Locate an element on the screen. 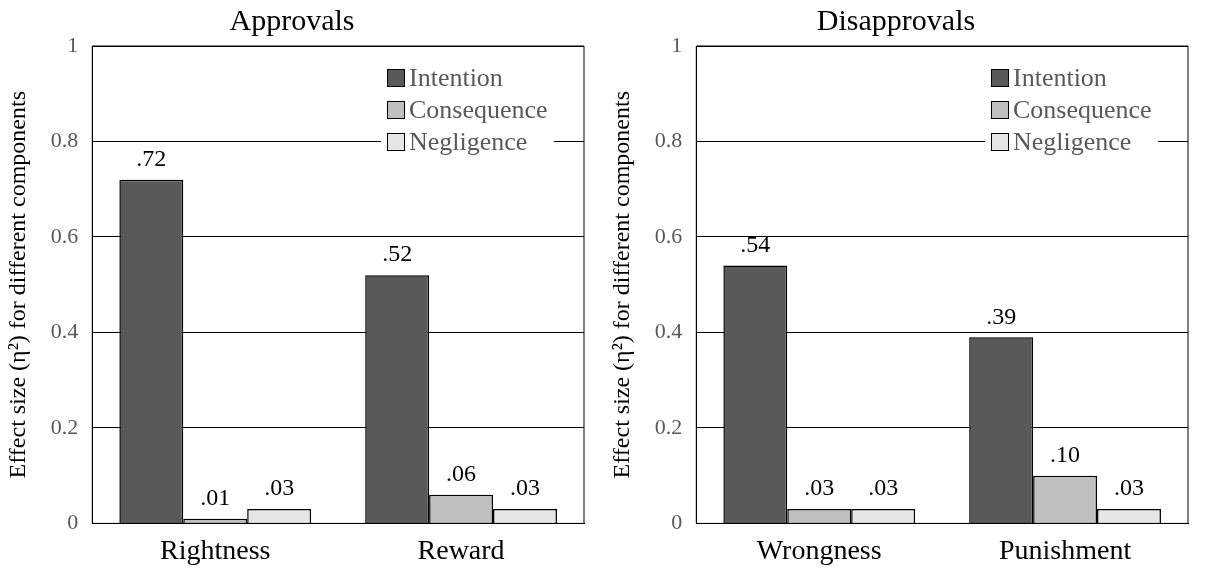 The height and width of the screenshot is (571, 1208). x-tick-label: Punishment is located at coordinates (1065, 549).